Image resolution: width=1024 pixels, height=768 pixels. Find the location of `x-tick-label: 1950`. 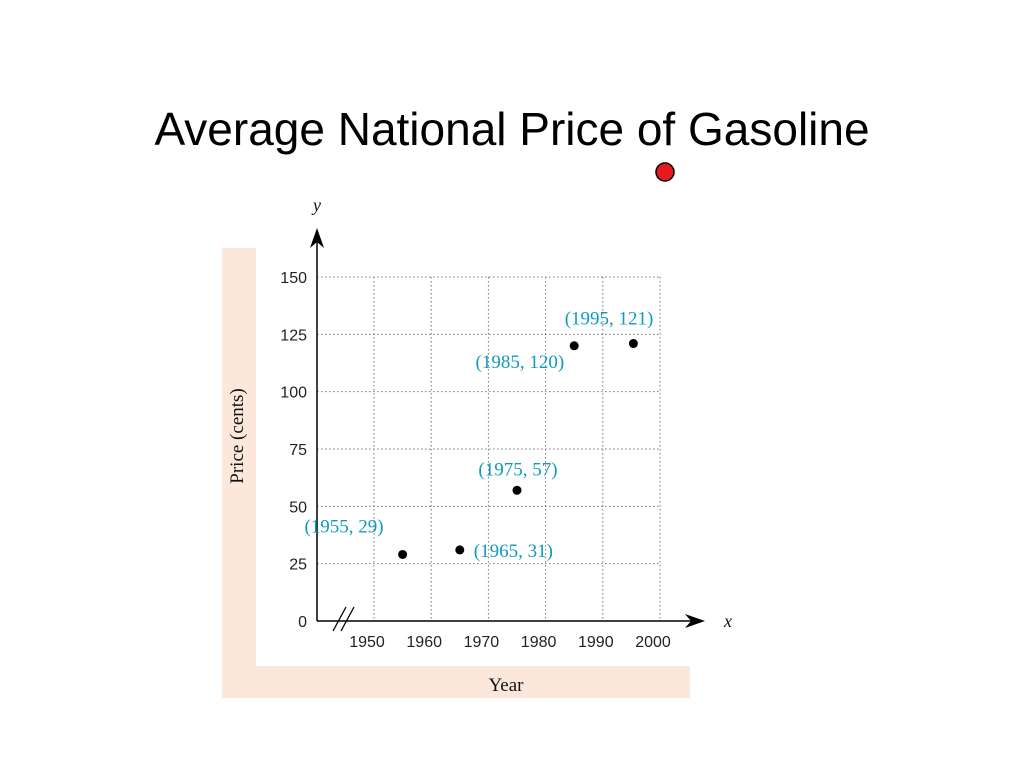

x-tick-label: 1950 is located at coordinates (367, 642).